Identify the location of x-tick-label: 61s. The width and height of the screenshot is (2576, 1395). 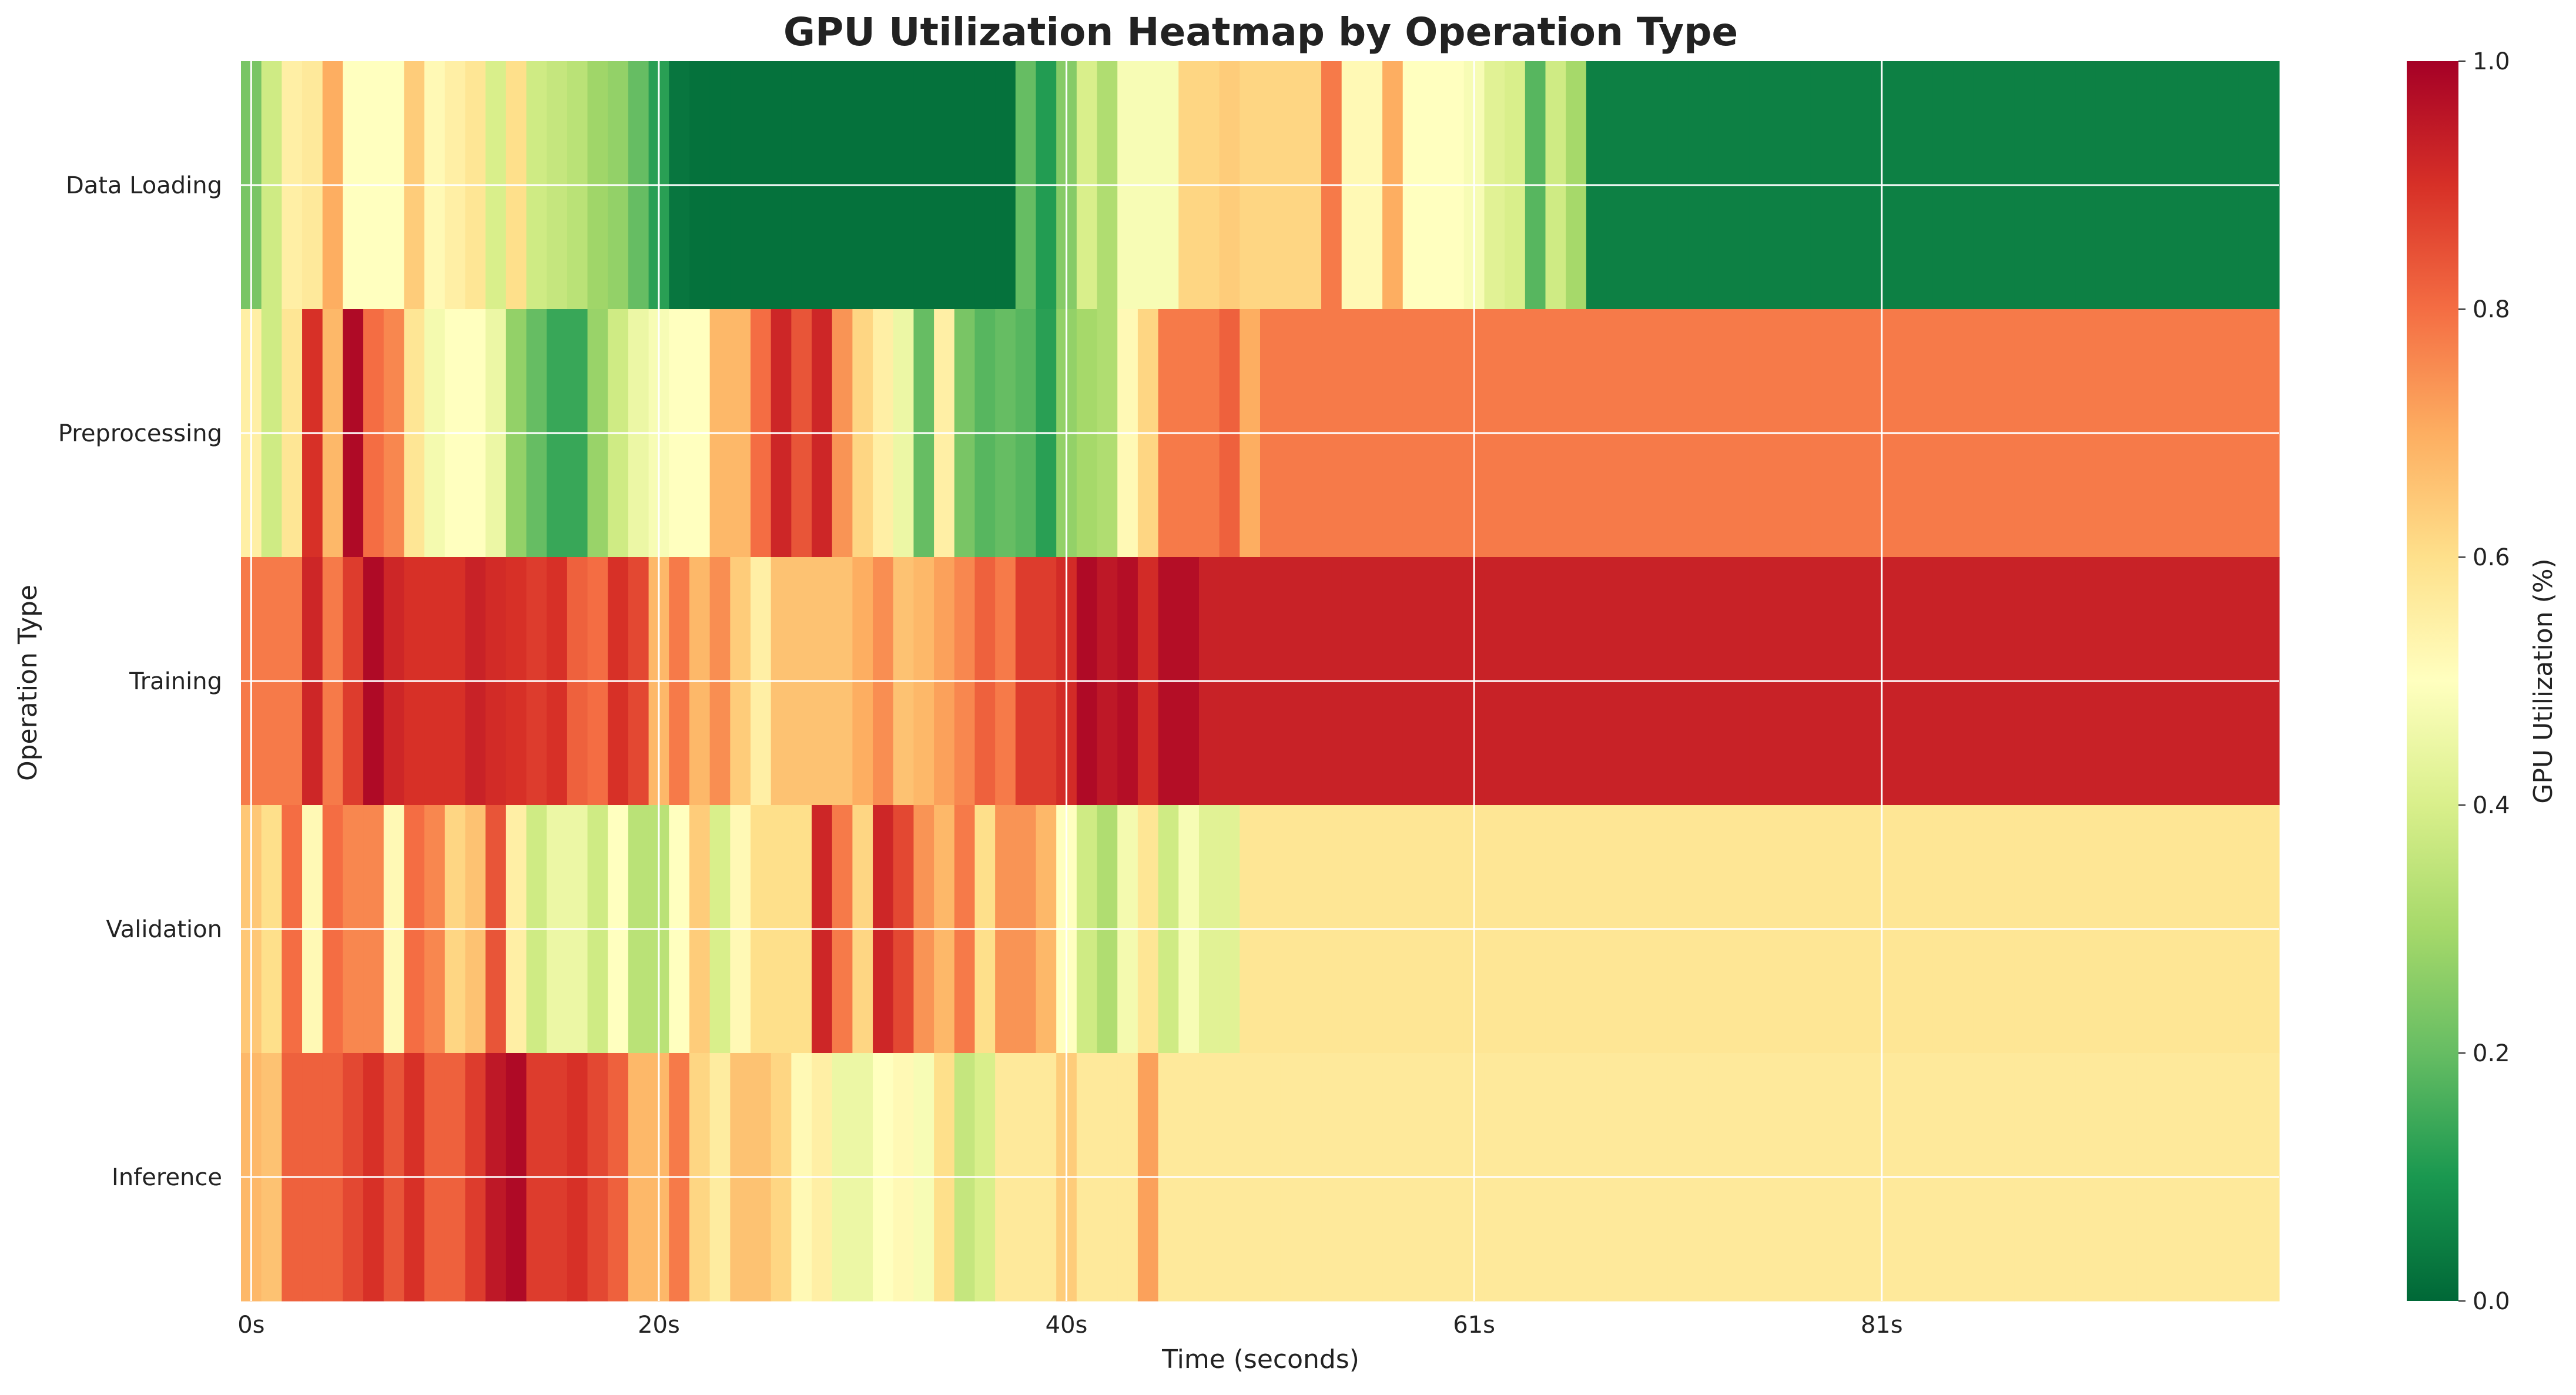
(1474, 1325).